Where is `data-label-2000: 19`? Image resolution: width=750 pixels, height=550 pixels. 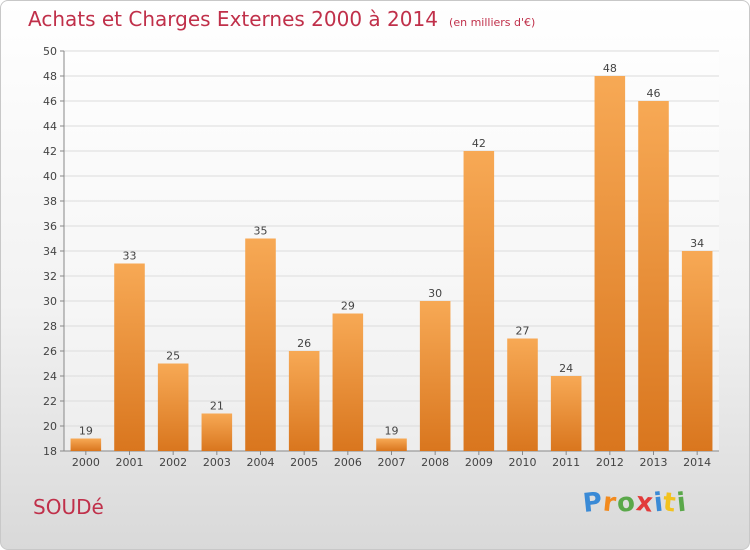 data-label-2000: 19 is located at coordinates (86, 431).